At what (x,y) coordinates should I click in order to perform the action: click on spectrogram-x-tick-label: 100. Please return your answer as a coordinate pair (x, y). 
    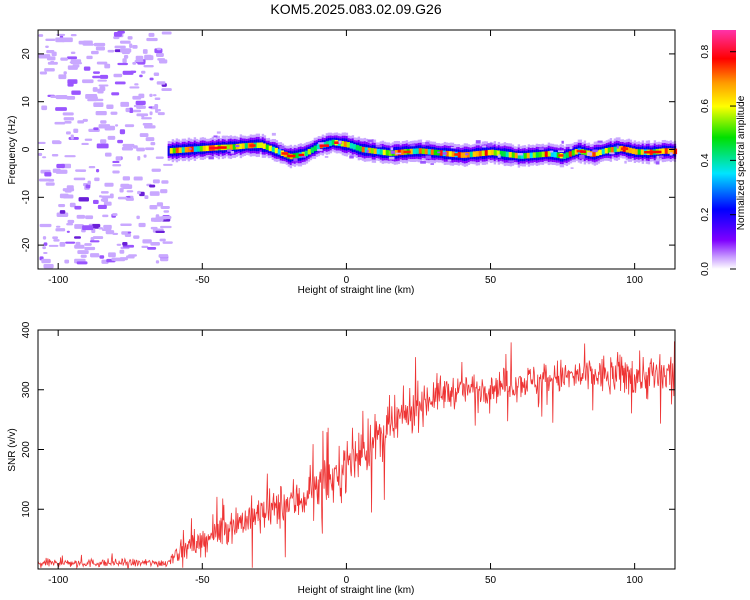
    Looking at the image, I should click on (634, 280).